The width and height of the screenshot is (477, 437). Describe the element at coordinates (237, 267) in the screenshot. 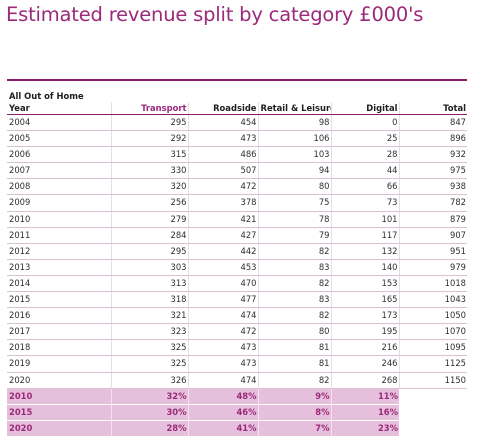

I see `table-row: 2013 303 453 83 140 979` at that location.